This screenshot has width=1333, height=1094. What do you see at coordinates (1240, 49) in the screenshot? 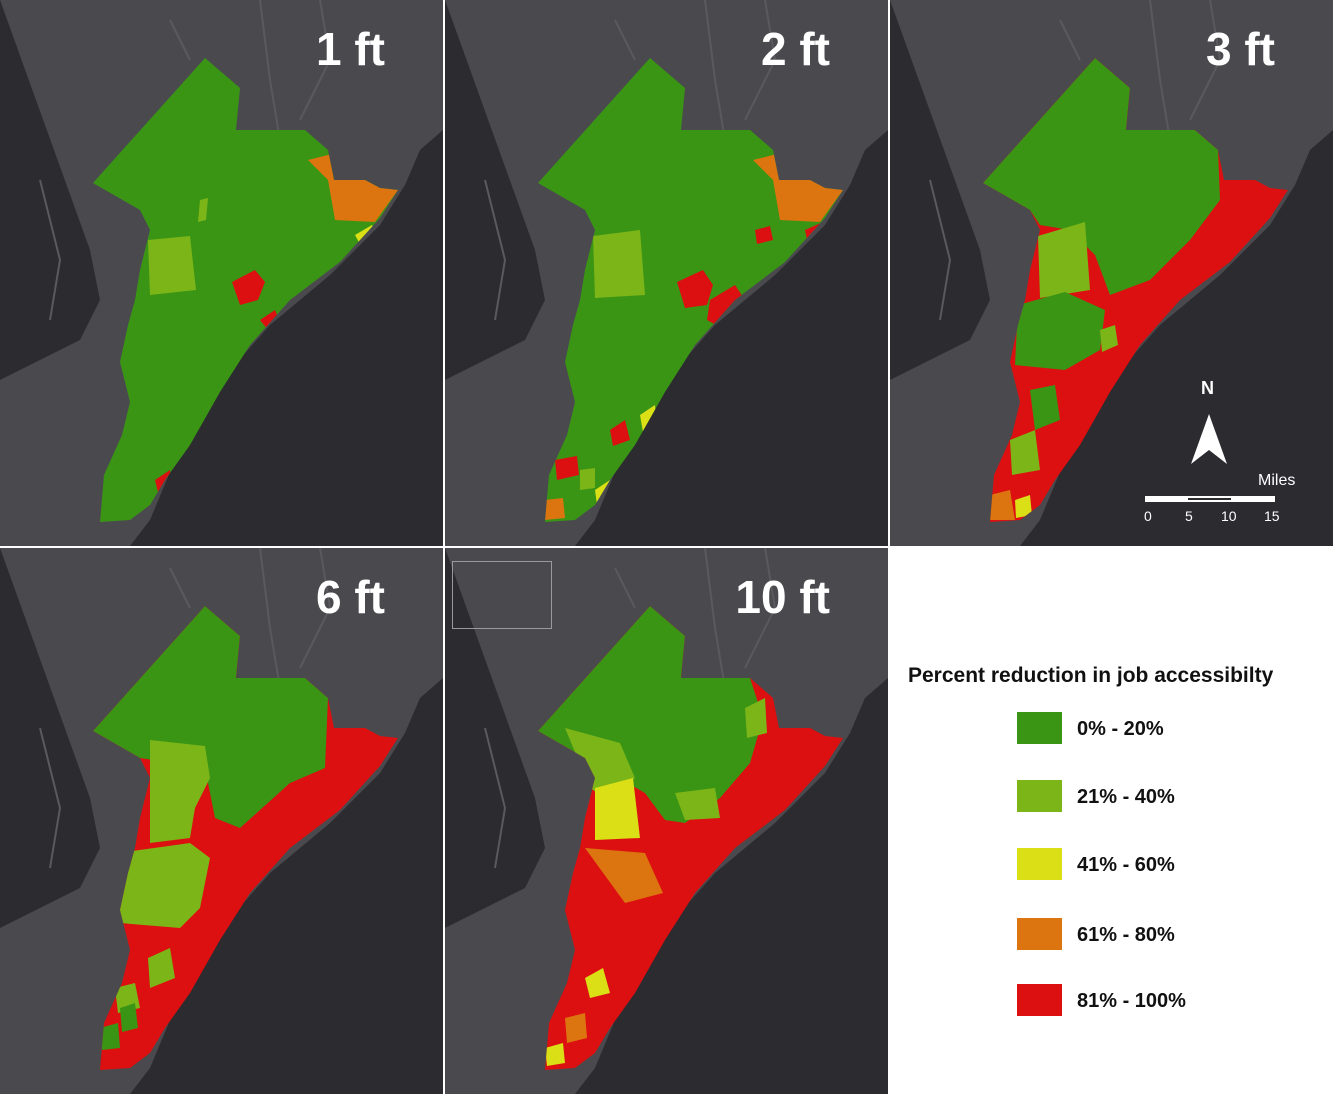
I see `panel-title: 3 ft` at bounding box center [1240, 49].